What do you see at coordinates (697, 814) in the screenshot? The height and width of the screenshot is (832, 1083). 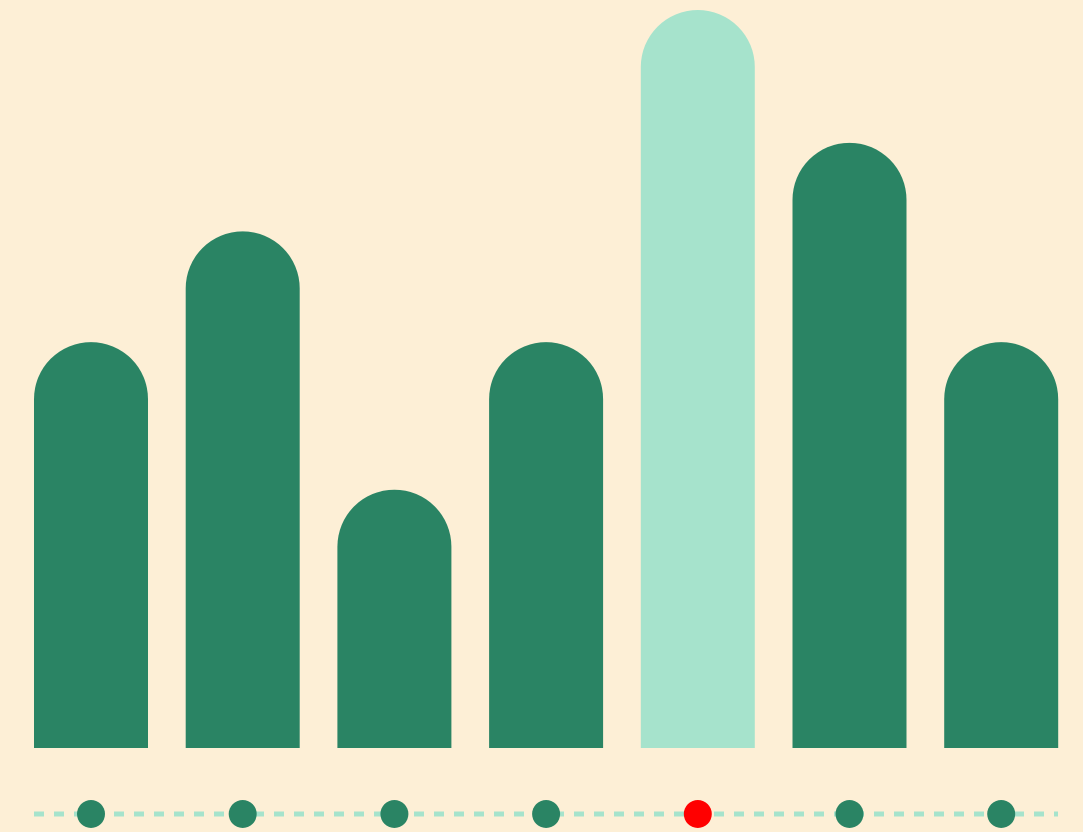 I see `slider-dot-selected` at bounding box center [697, 814].